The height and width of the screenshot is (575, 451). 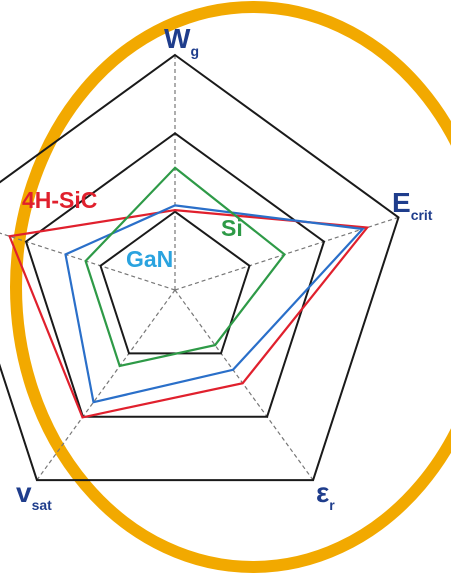 What do you see at coordinates (34, 495) in the screenshot?
I see `axis-label-4: vsat` at bounding box center [34, 495].